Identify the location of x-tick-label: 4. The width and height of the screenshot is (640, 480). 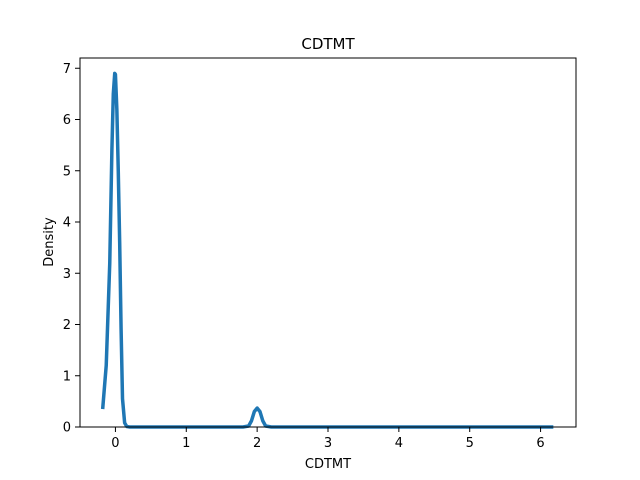
(399, 443).